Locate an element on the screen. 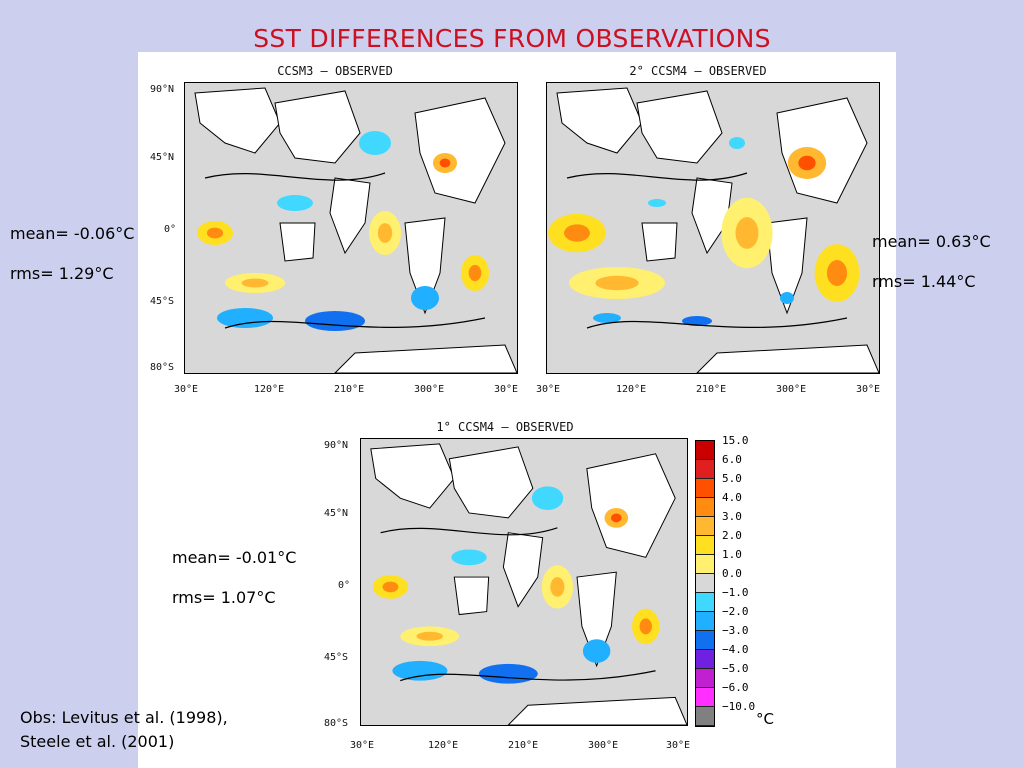  colorbar is located at coordinates (705, 583).